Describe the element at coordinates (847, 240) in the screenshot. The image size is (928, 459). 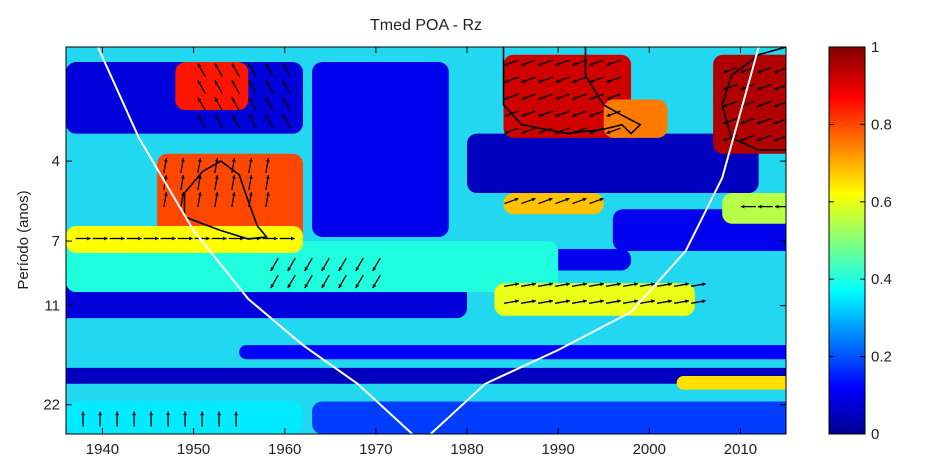
I see `colorbar` at that location.